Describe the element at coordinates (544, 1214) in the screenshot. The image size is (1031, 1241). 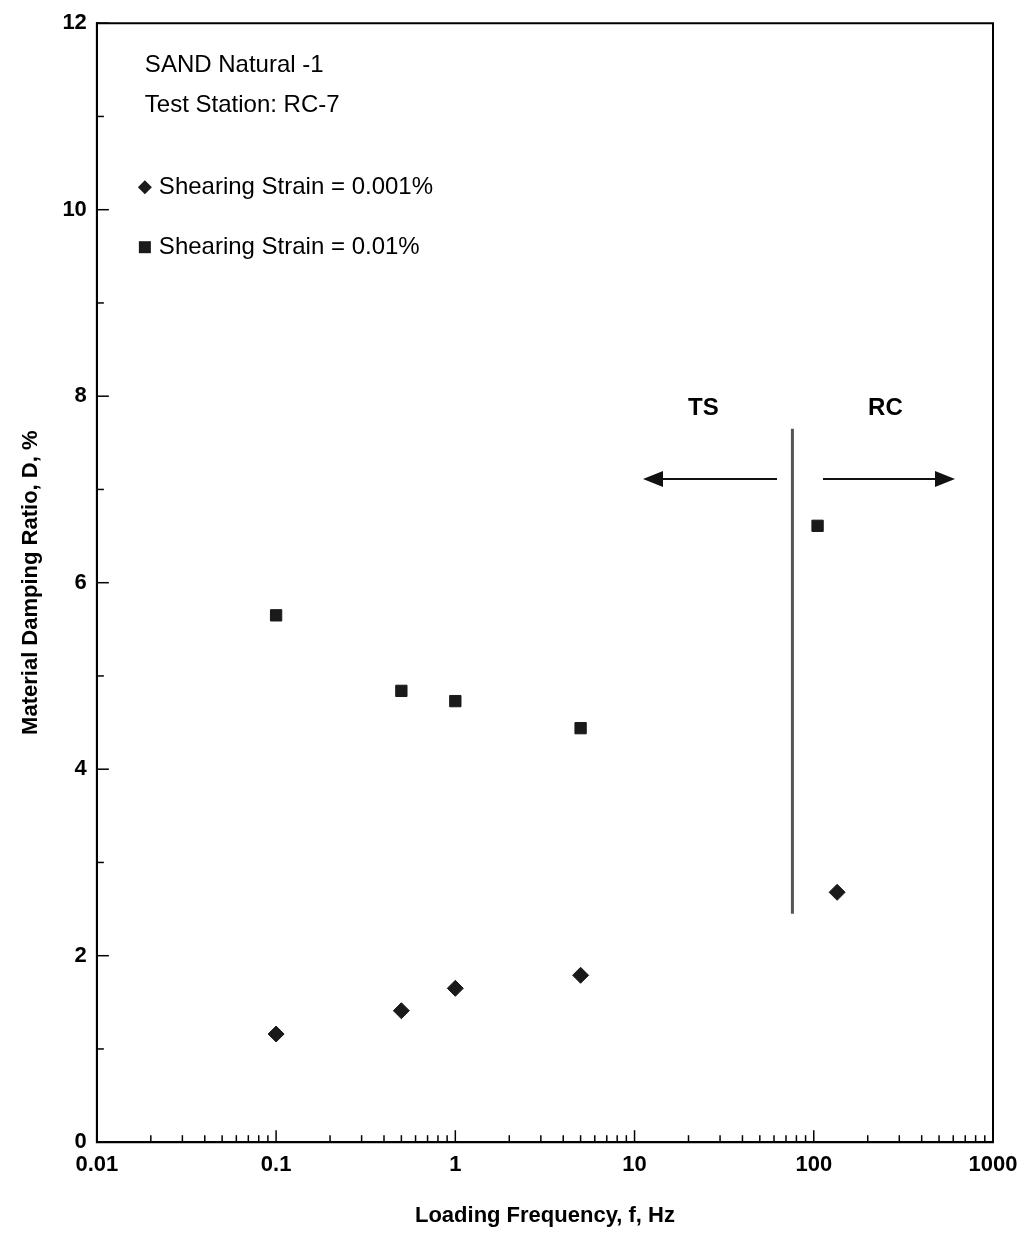
I see `x-axis-title: Loading Frequency, f, Hz` at that location.